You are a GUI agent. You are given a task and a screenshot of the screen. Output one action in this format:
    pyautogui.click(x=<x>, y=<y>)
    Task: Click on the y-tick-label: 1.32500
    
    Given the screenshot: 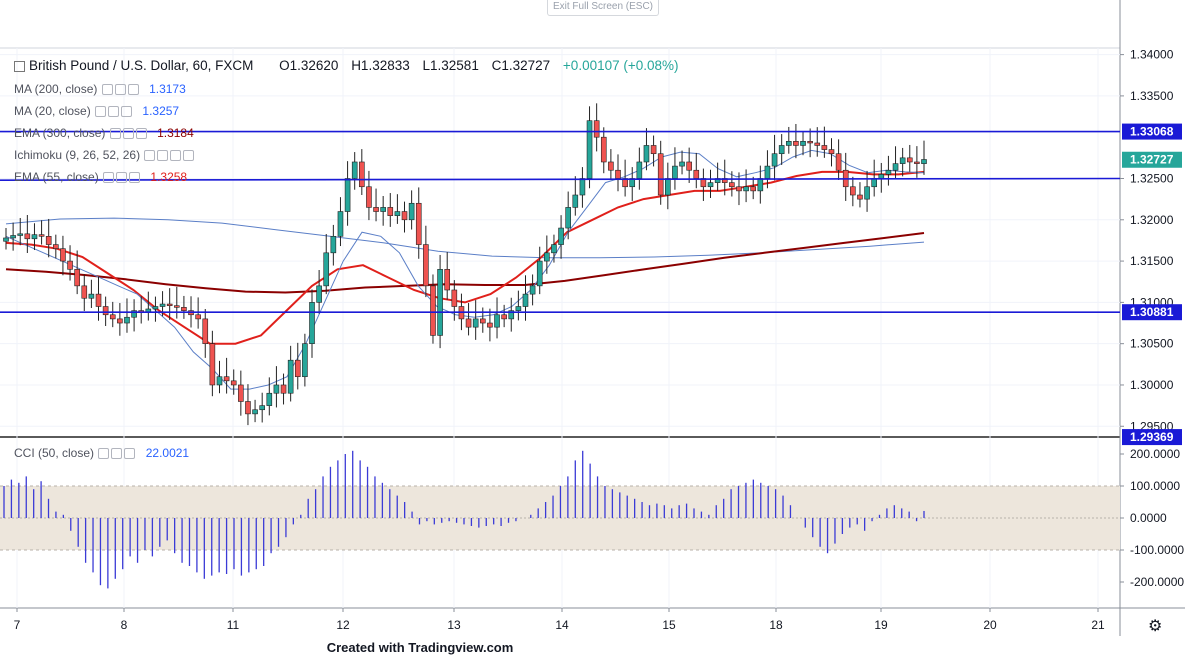 What is the action you would take?
    pyautogui.click(x=1152, y=178)
    